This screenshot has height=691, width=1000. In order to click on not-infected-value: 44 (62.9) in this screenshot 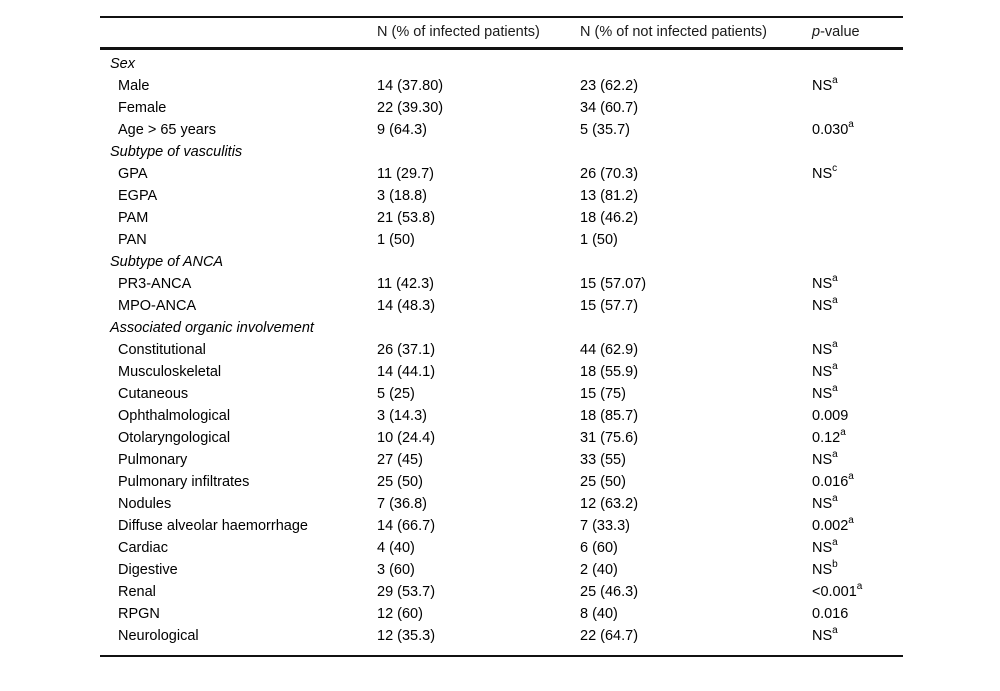, I will do `click(609, 349)`.